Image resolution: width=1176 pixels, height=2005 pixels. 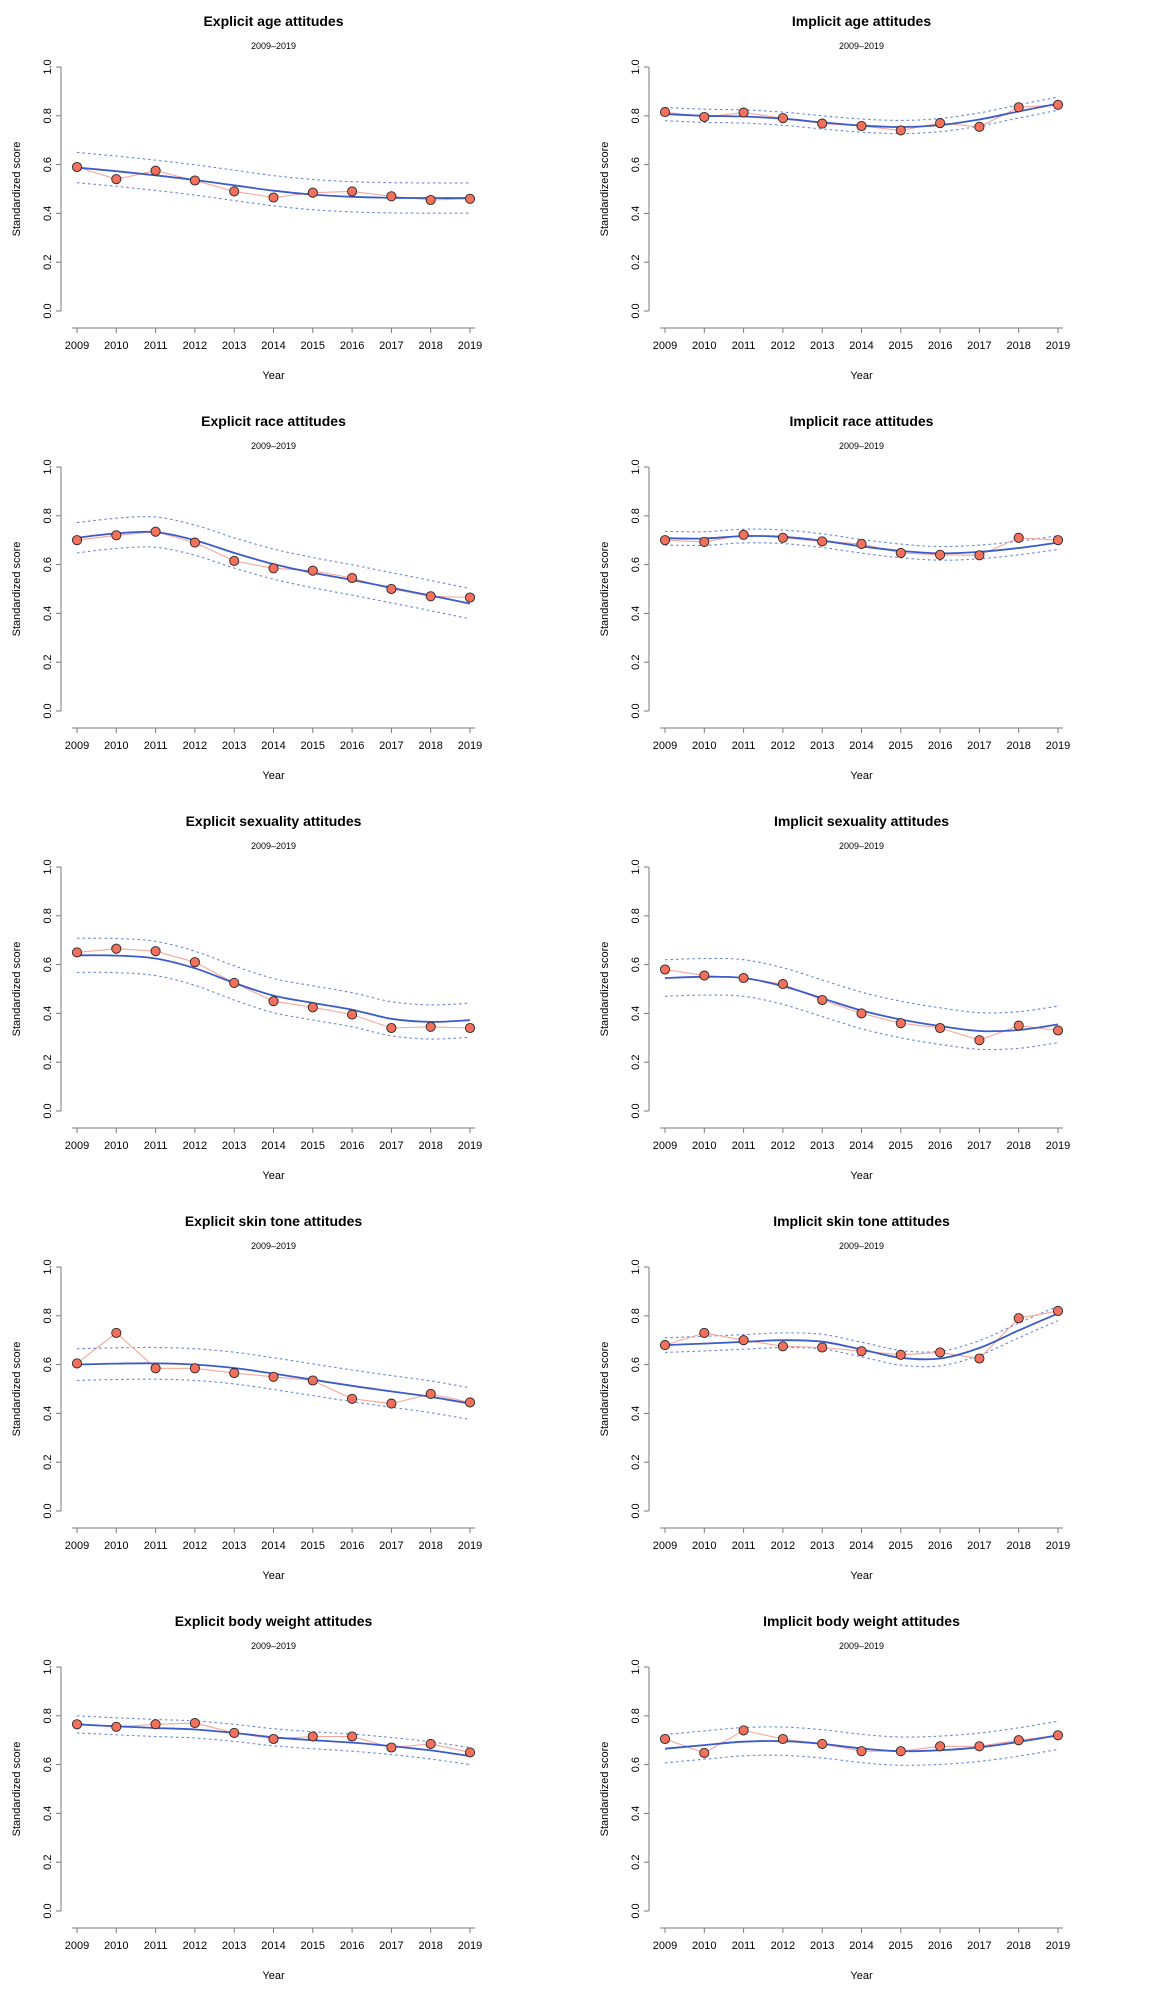 What do you see at coordinates (274, 821) in the screenshot?
I see `chart-title: Explicit sexuality attitudes` at bounding box center [274, 821].